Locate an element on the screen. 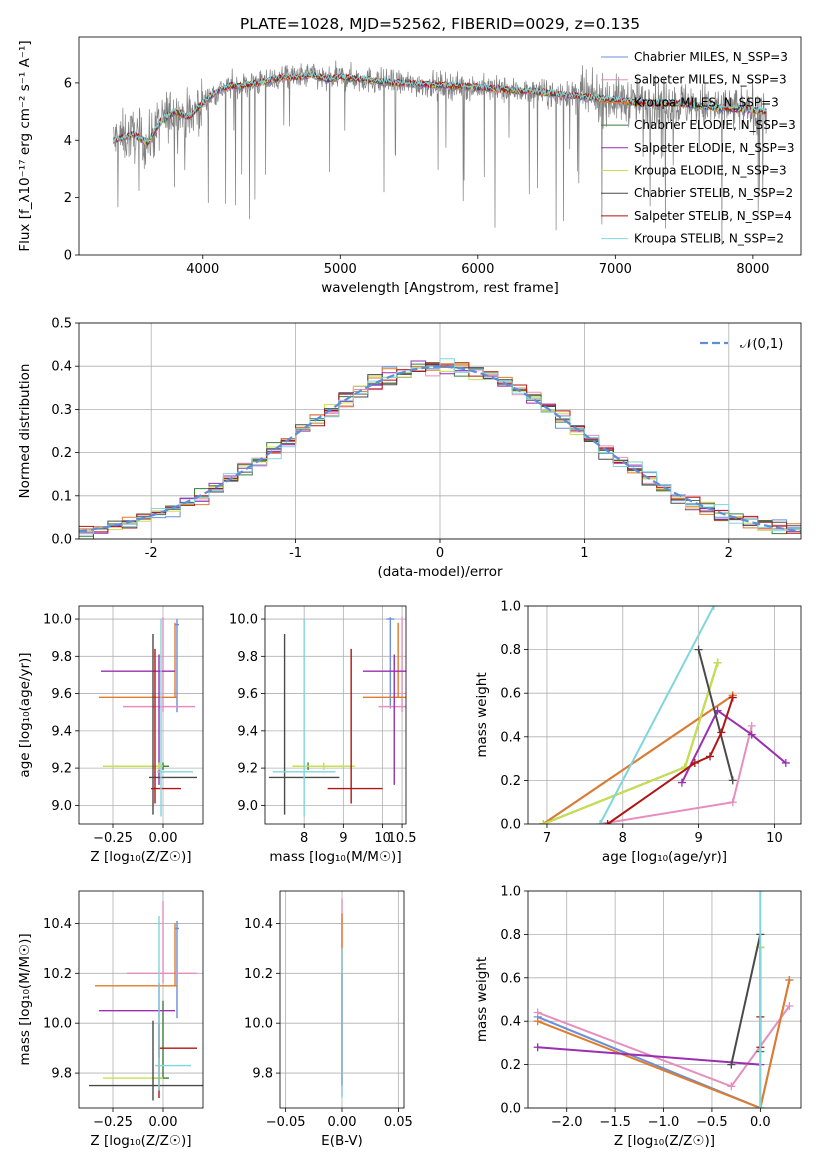 The image size is (819, 1170). panel-mass-vs-EBV: −0.05 0.00 0.05 9.8 10.0 10.2 10.4 E(B-V) is located at coordinates (328, 1019).